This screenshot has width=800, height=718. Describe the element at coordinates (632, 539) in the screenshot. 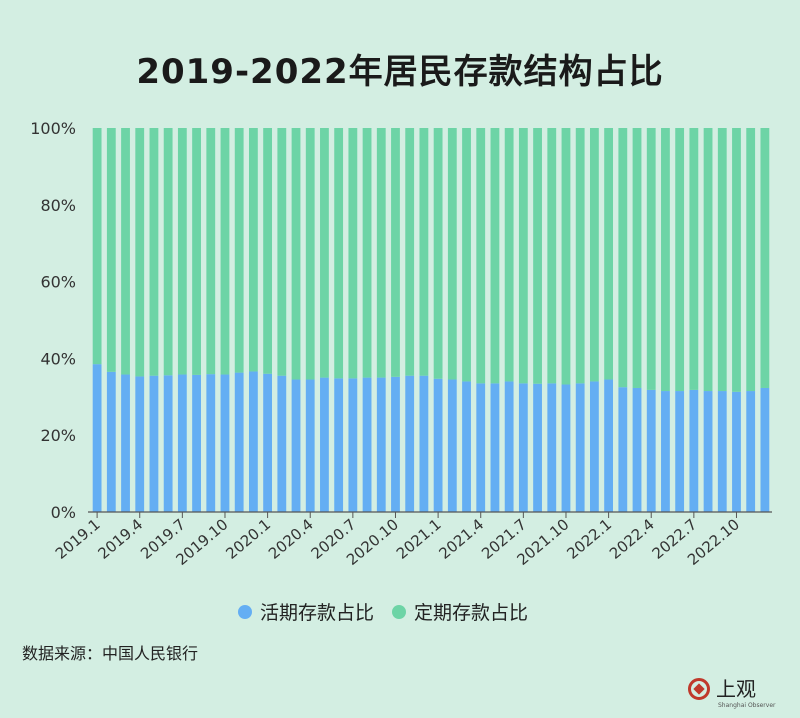

I see `x-tick-label: 2022.4` at that location.